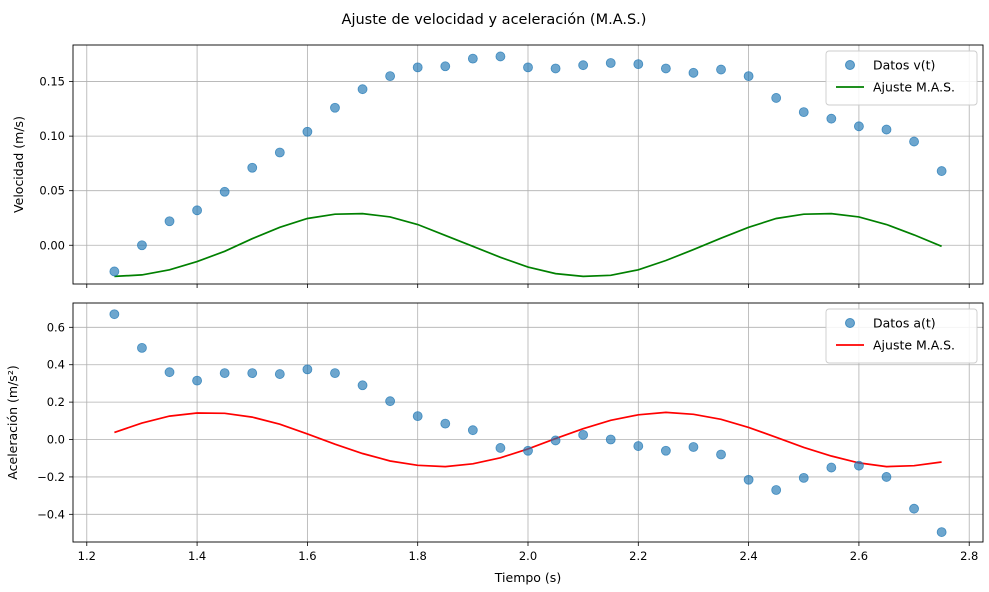  What do you see at coordinates (52, 82) in the screenshot?
I see `y-tick-label: 0.15` at bounding box center [52, 82].